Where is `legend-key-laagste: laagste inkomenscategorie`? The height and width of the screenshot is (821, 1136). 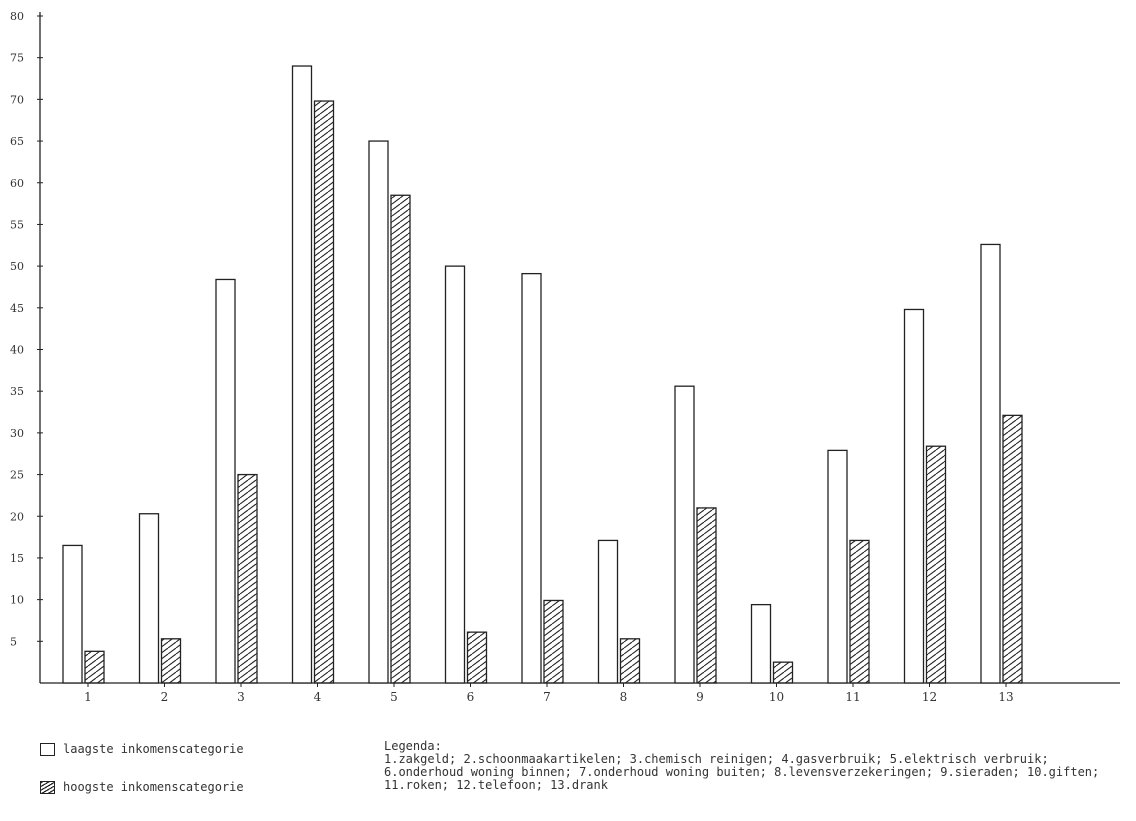 legend-key-laagste: laagste inkomenscategorie is located at coordinates (142, 749).